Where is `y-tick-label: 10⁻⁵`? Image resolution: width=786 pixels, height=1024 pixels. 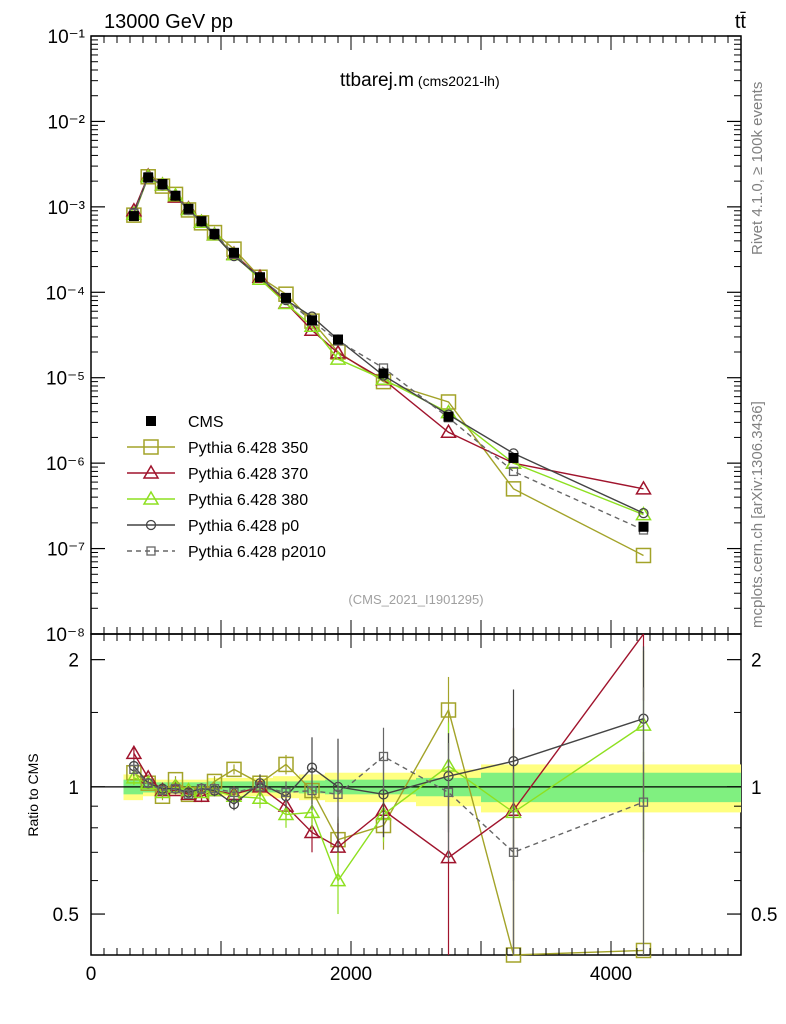
y-tick-label: 10⁻⁵ is located at coordinates (65, 379).